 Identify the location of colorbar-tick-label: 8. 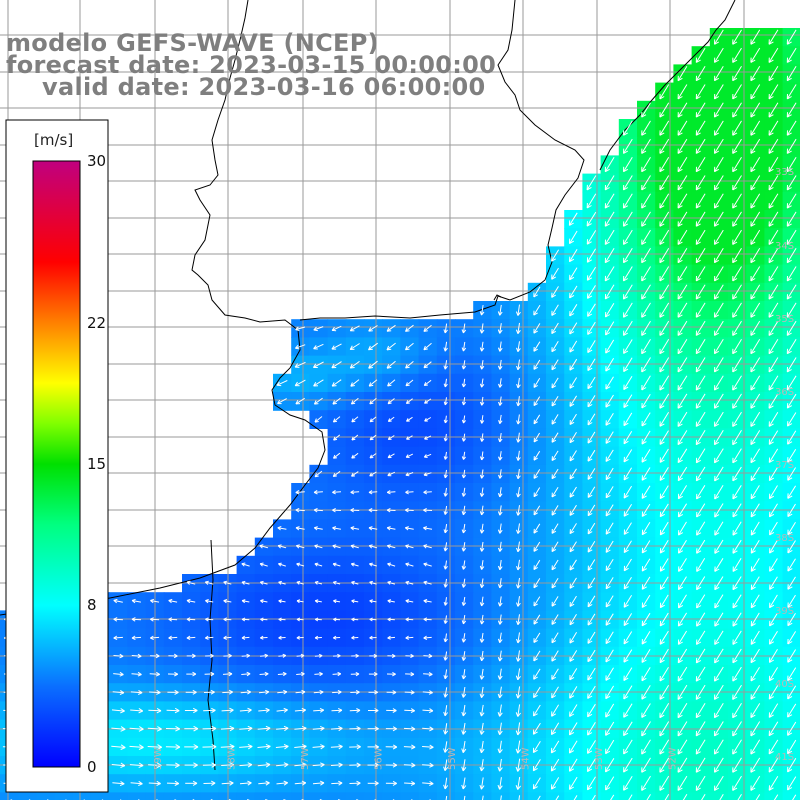
(92, 605).